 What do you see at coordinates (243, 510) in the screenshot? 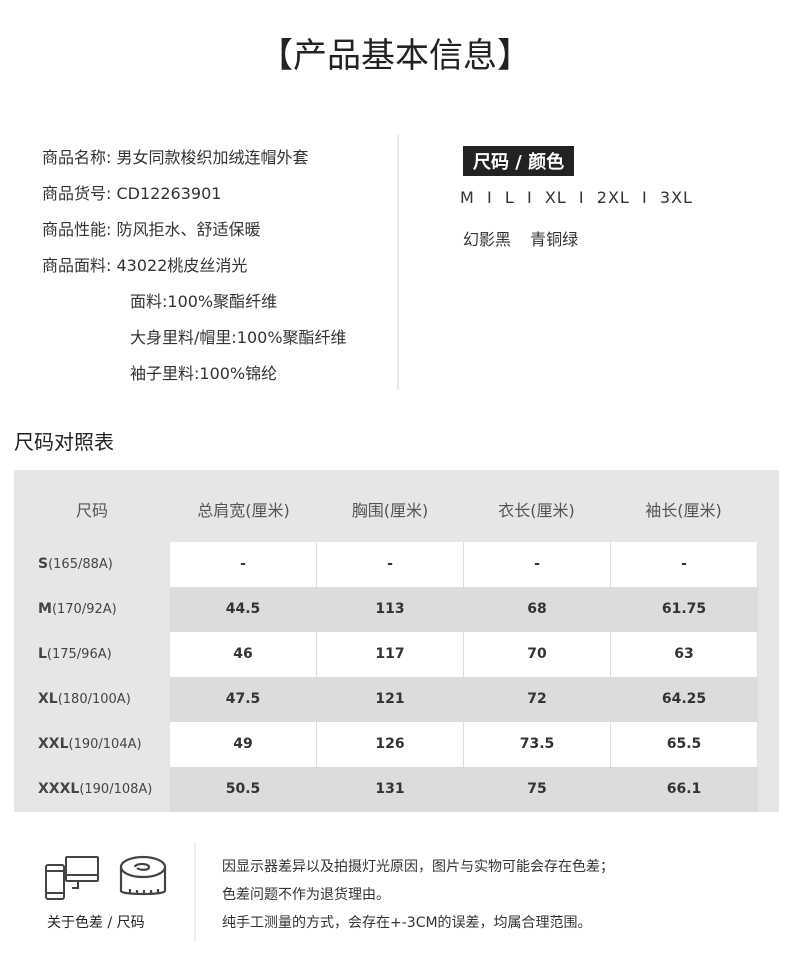
I see `header-shoulder: 总肩宽(厘米)` at bounding box center [243, 510].